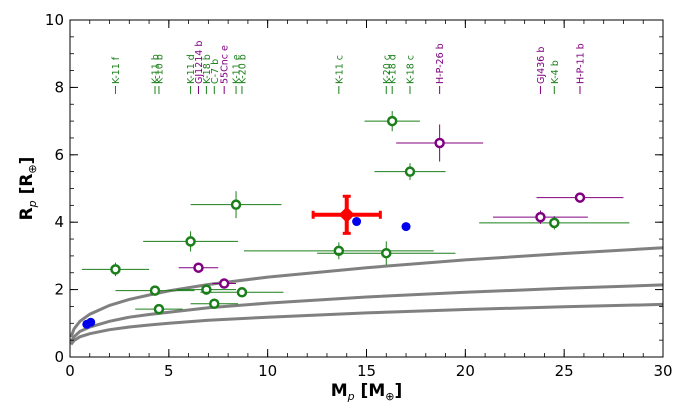  Describe the element at coordinates (59, 155) in the screenshot. I see `y-tick-label: 6` at that location.